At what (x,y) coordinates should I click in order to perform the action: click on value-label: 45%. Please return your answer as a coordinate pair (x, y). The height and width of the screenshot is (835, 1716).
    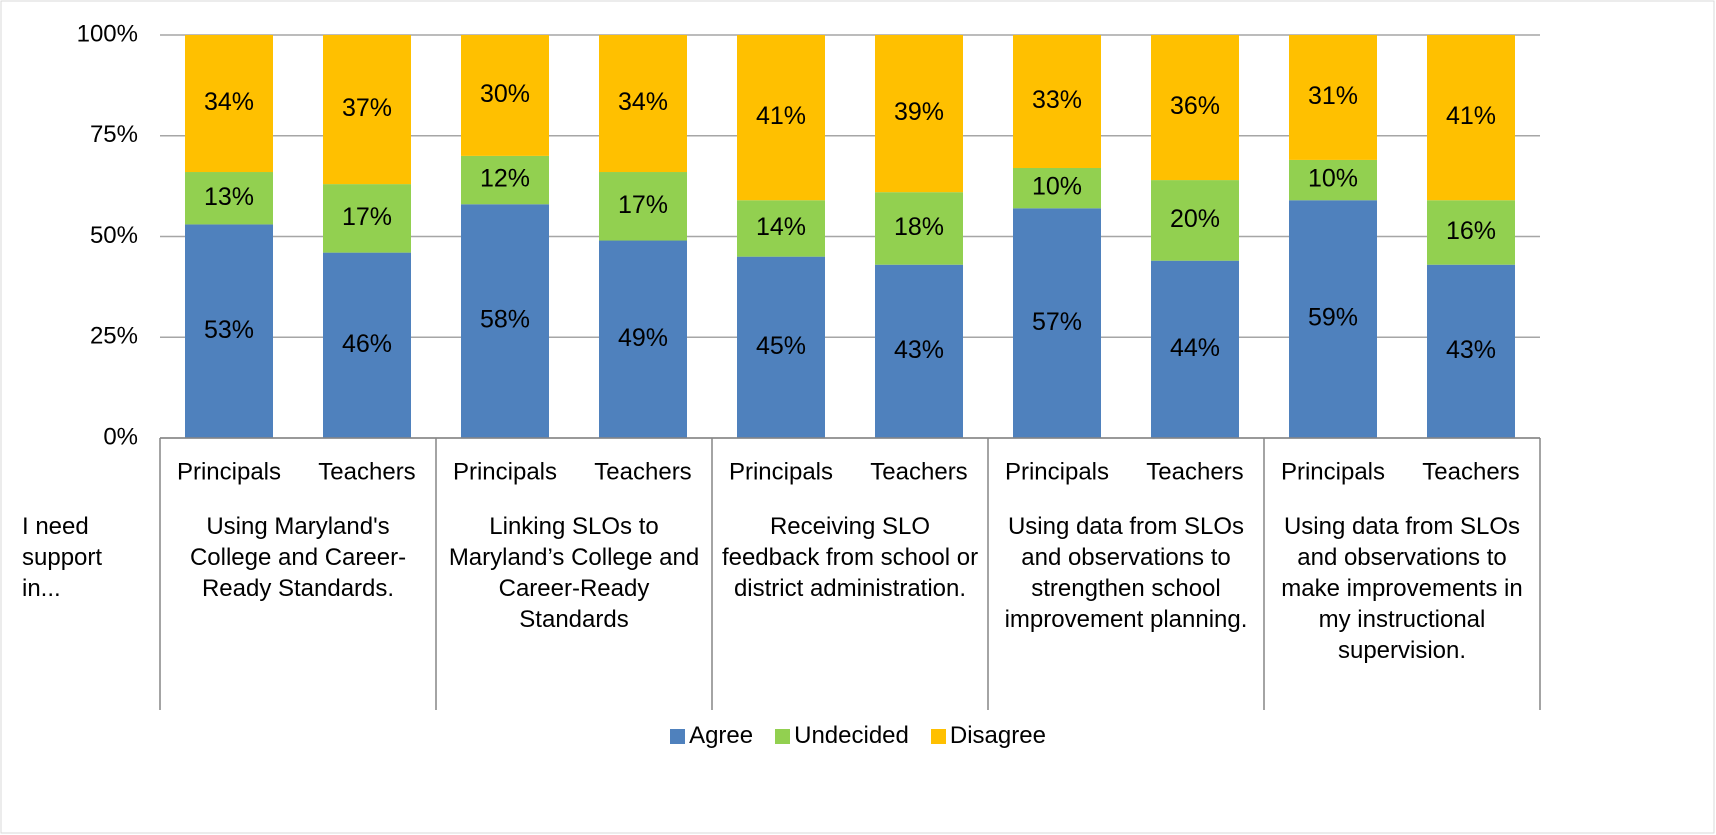
    Looking at the image, I should click on (781, 346).